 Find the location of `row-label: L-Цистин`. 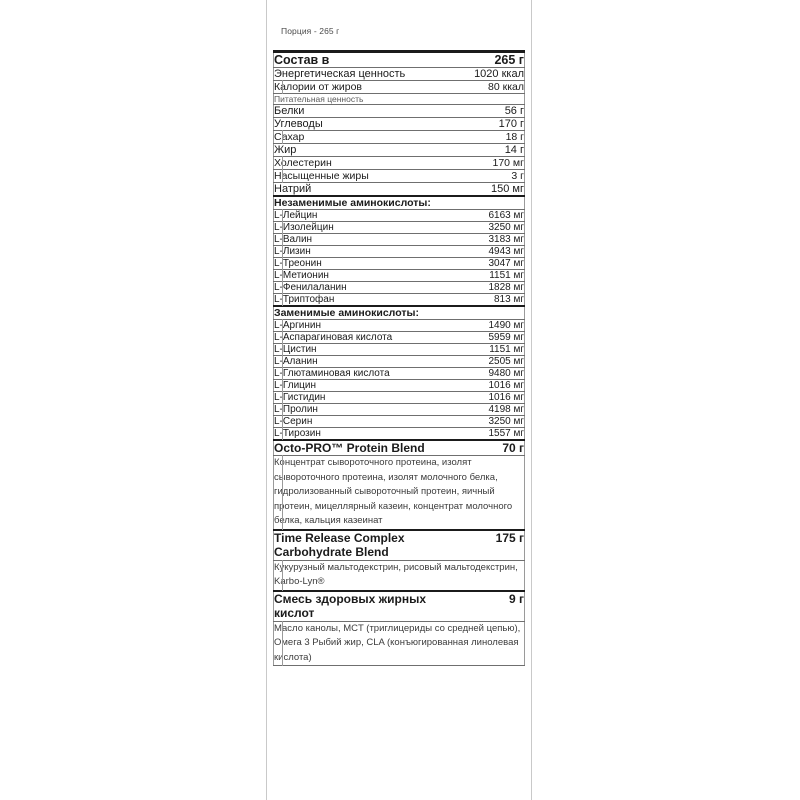

row-label: L-Цистин is located at coordinates (295, 349).